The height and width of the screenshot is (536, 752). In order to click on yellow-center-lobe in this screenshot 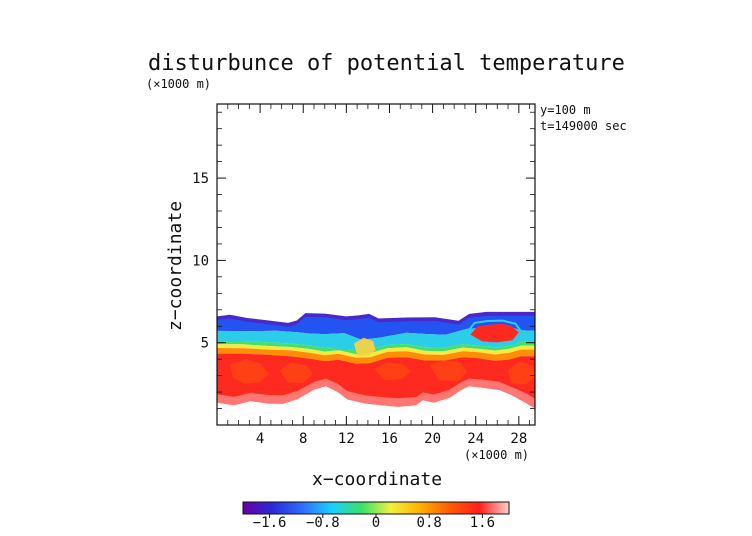, I will do `click(364, 346)`.